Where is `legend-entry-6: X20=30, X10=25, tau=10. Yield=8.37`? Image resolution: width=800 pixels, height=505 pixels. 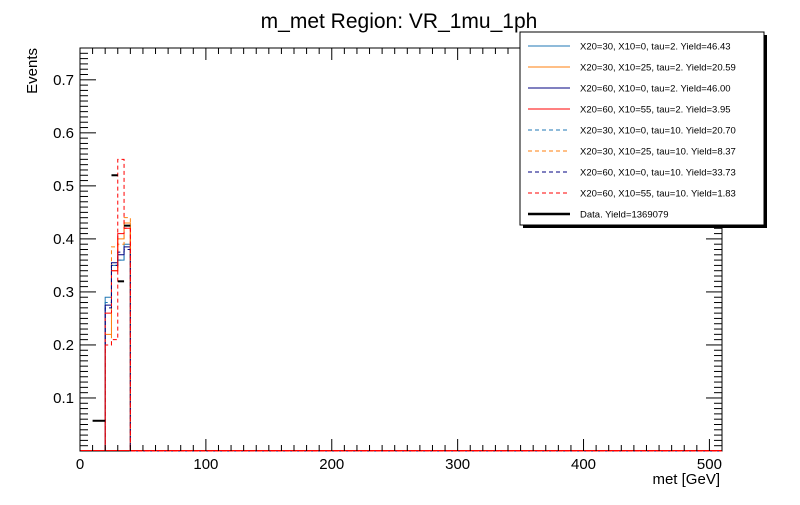
legend-entry-6: X20=30, X10=25, tau=10. Yield=8.37 is located at coordinates (632, 152).